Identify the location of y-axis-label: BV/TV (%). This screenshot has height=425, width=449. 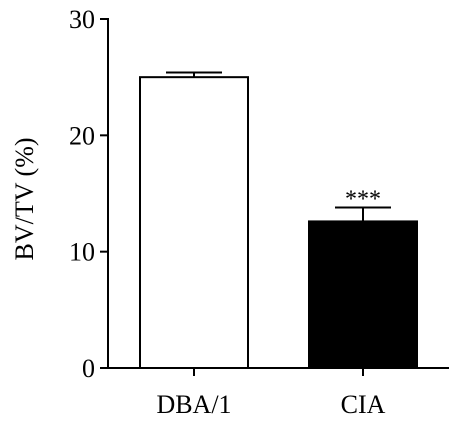
(24, 198).